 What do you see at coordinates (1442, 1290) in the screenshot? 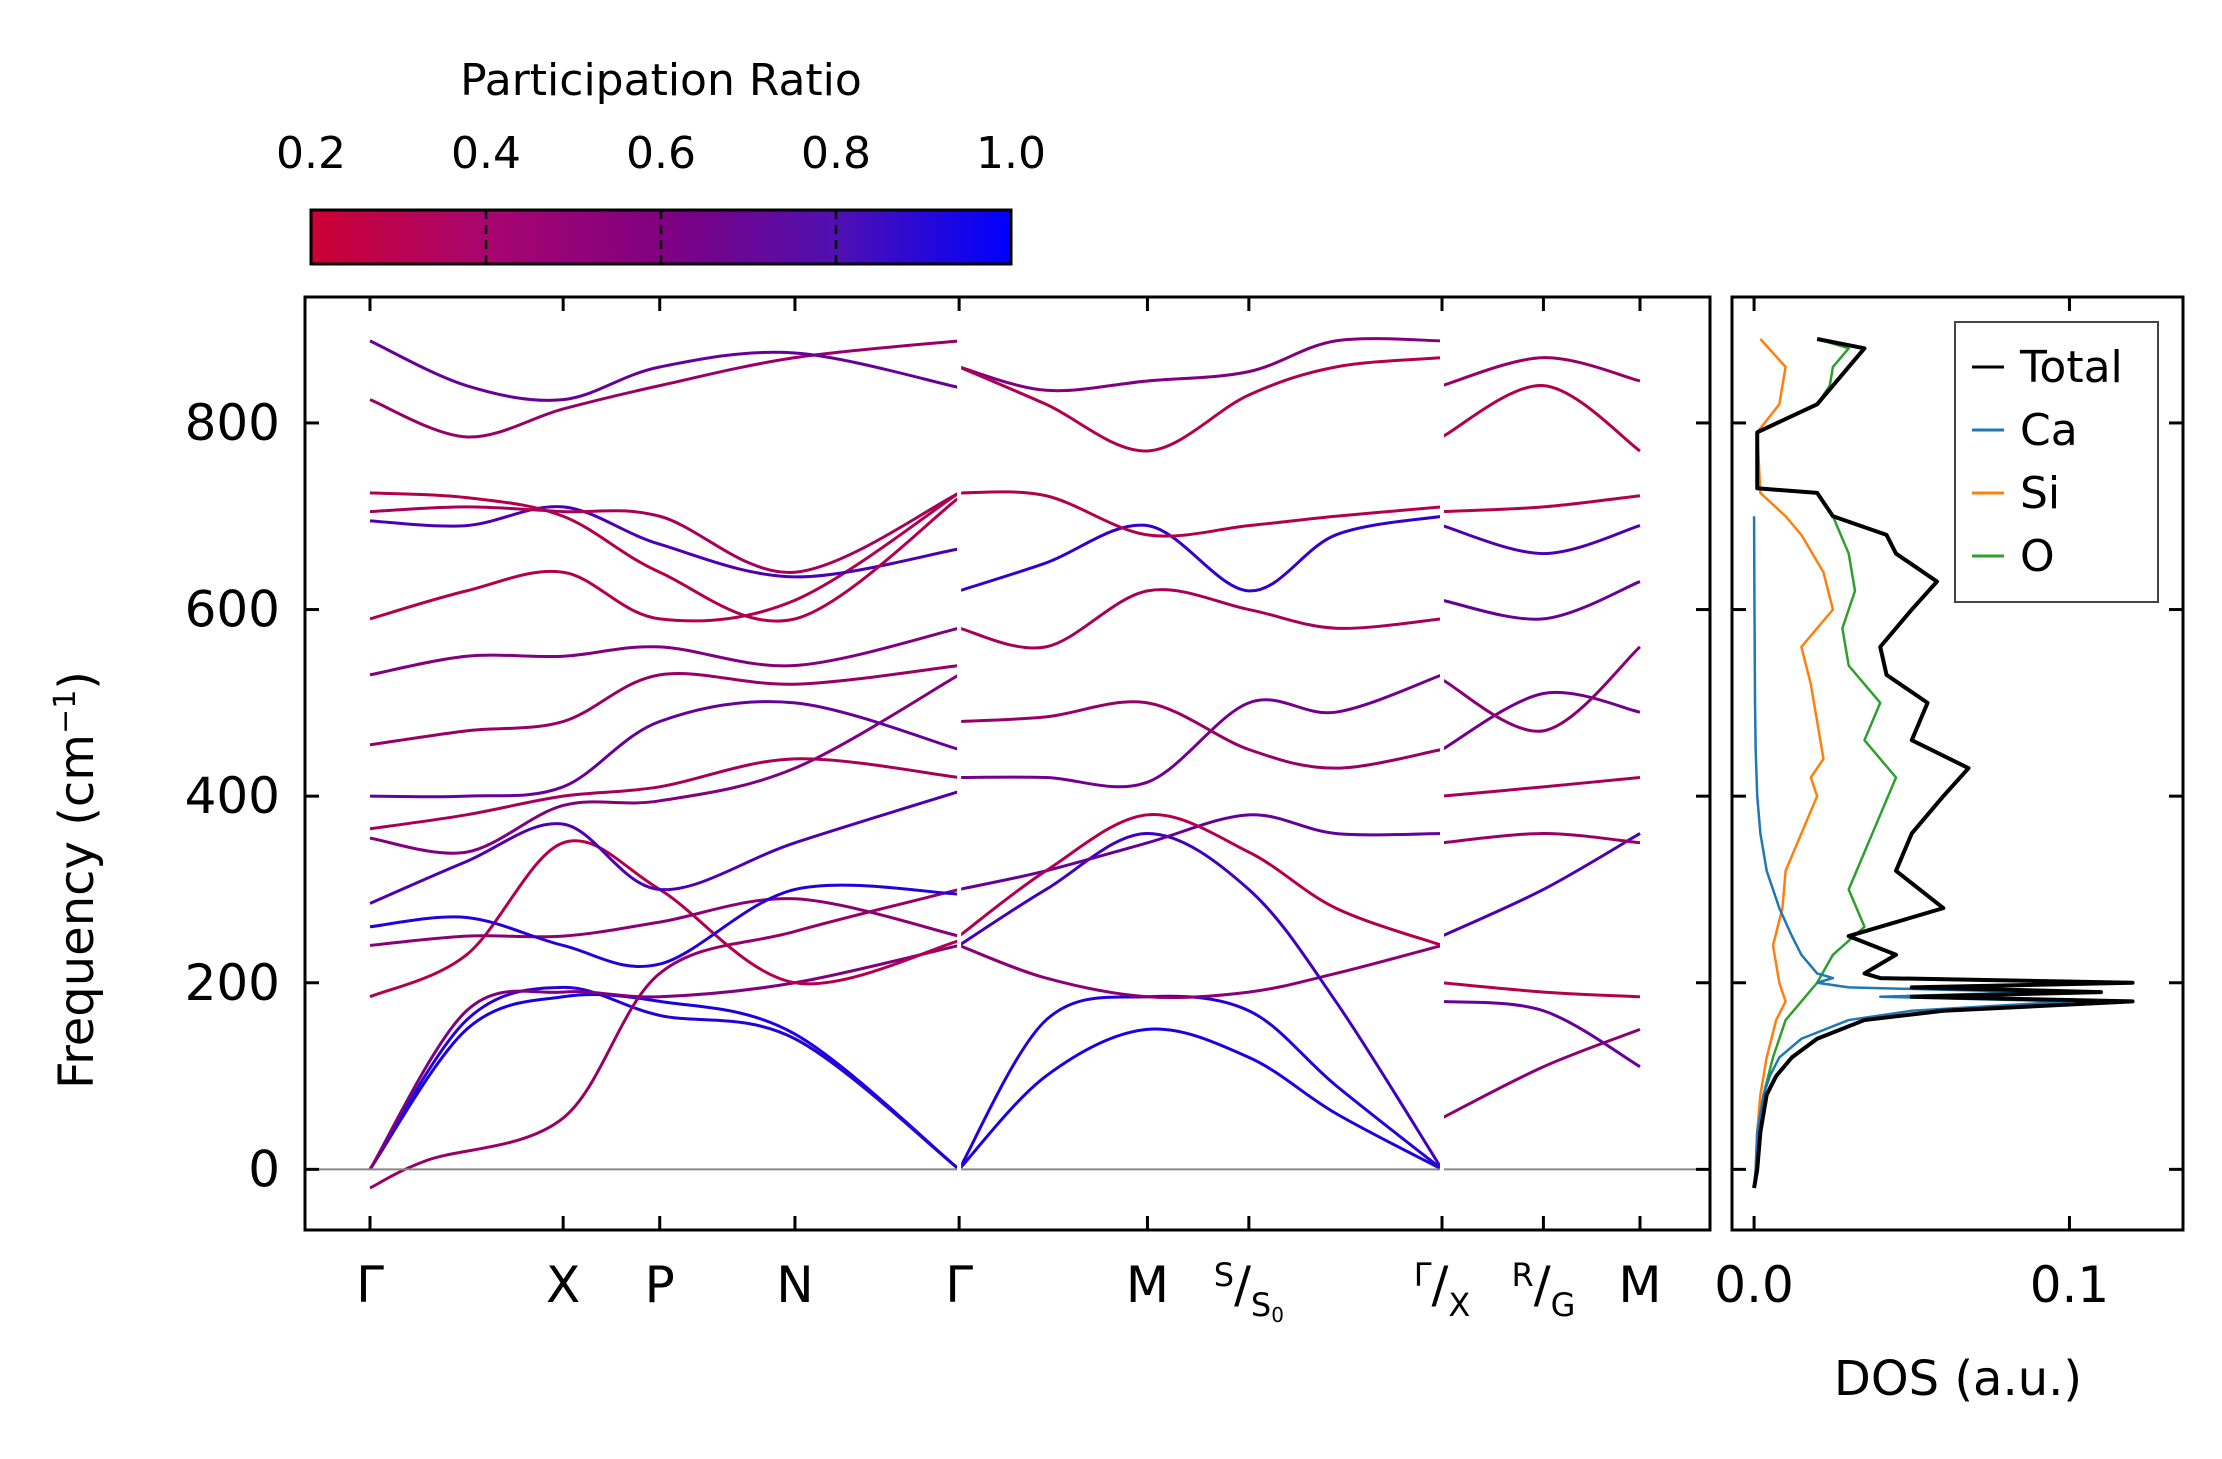
I see `x-tick-label: Γ/X` at bounding box center [1442, 1290].